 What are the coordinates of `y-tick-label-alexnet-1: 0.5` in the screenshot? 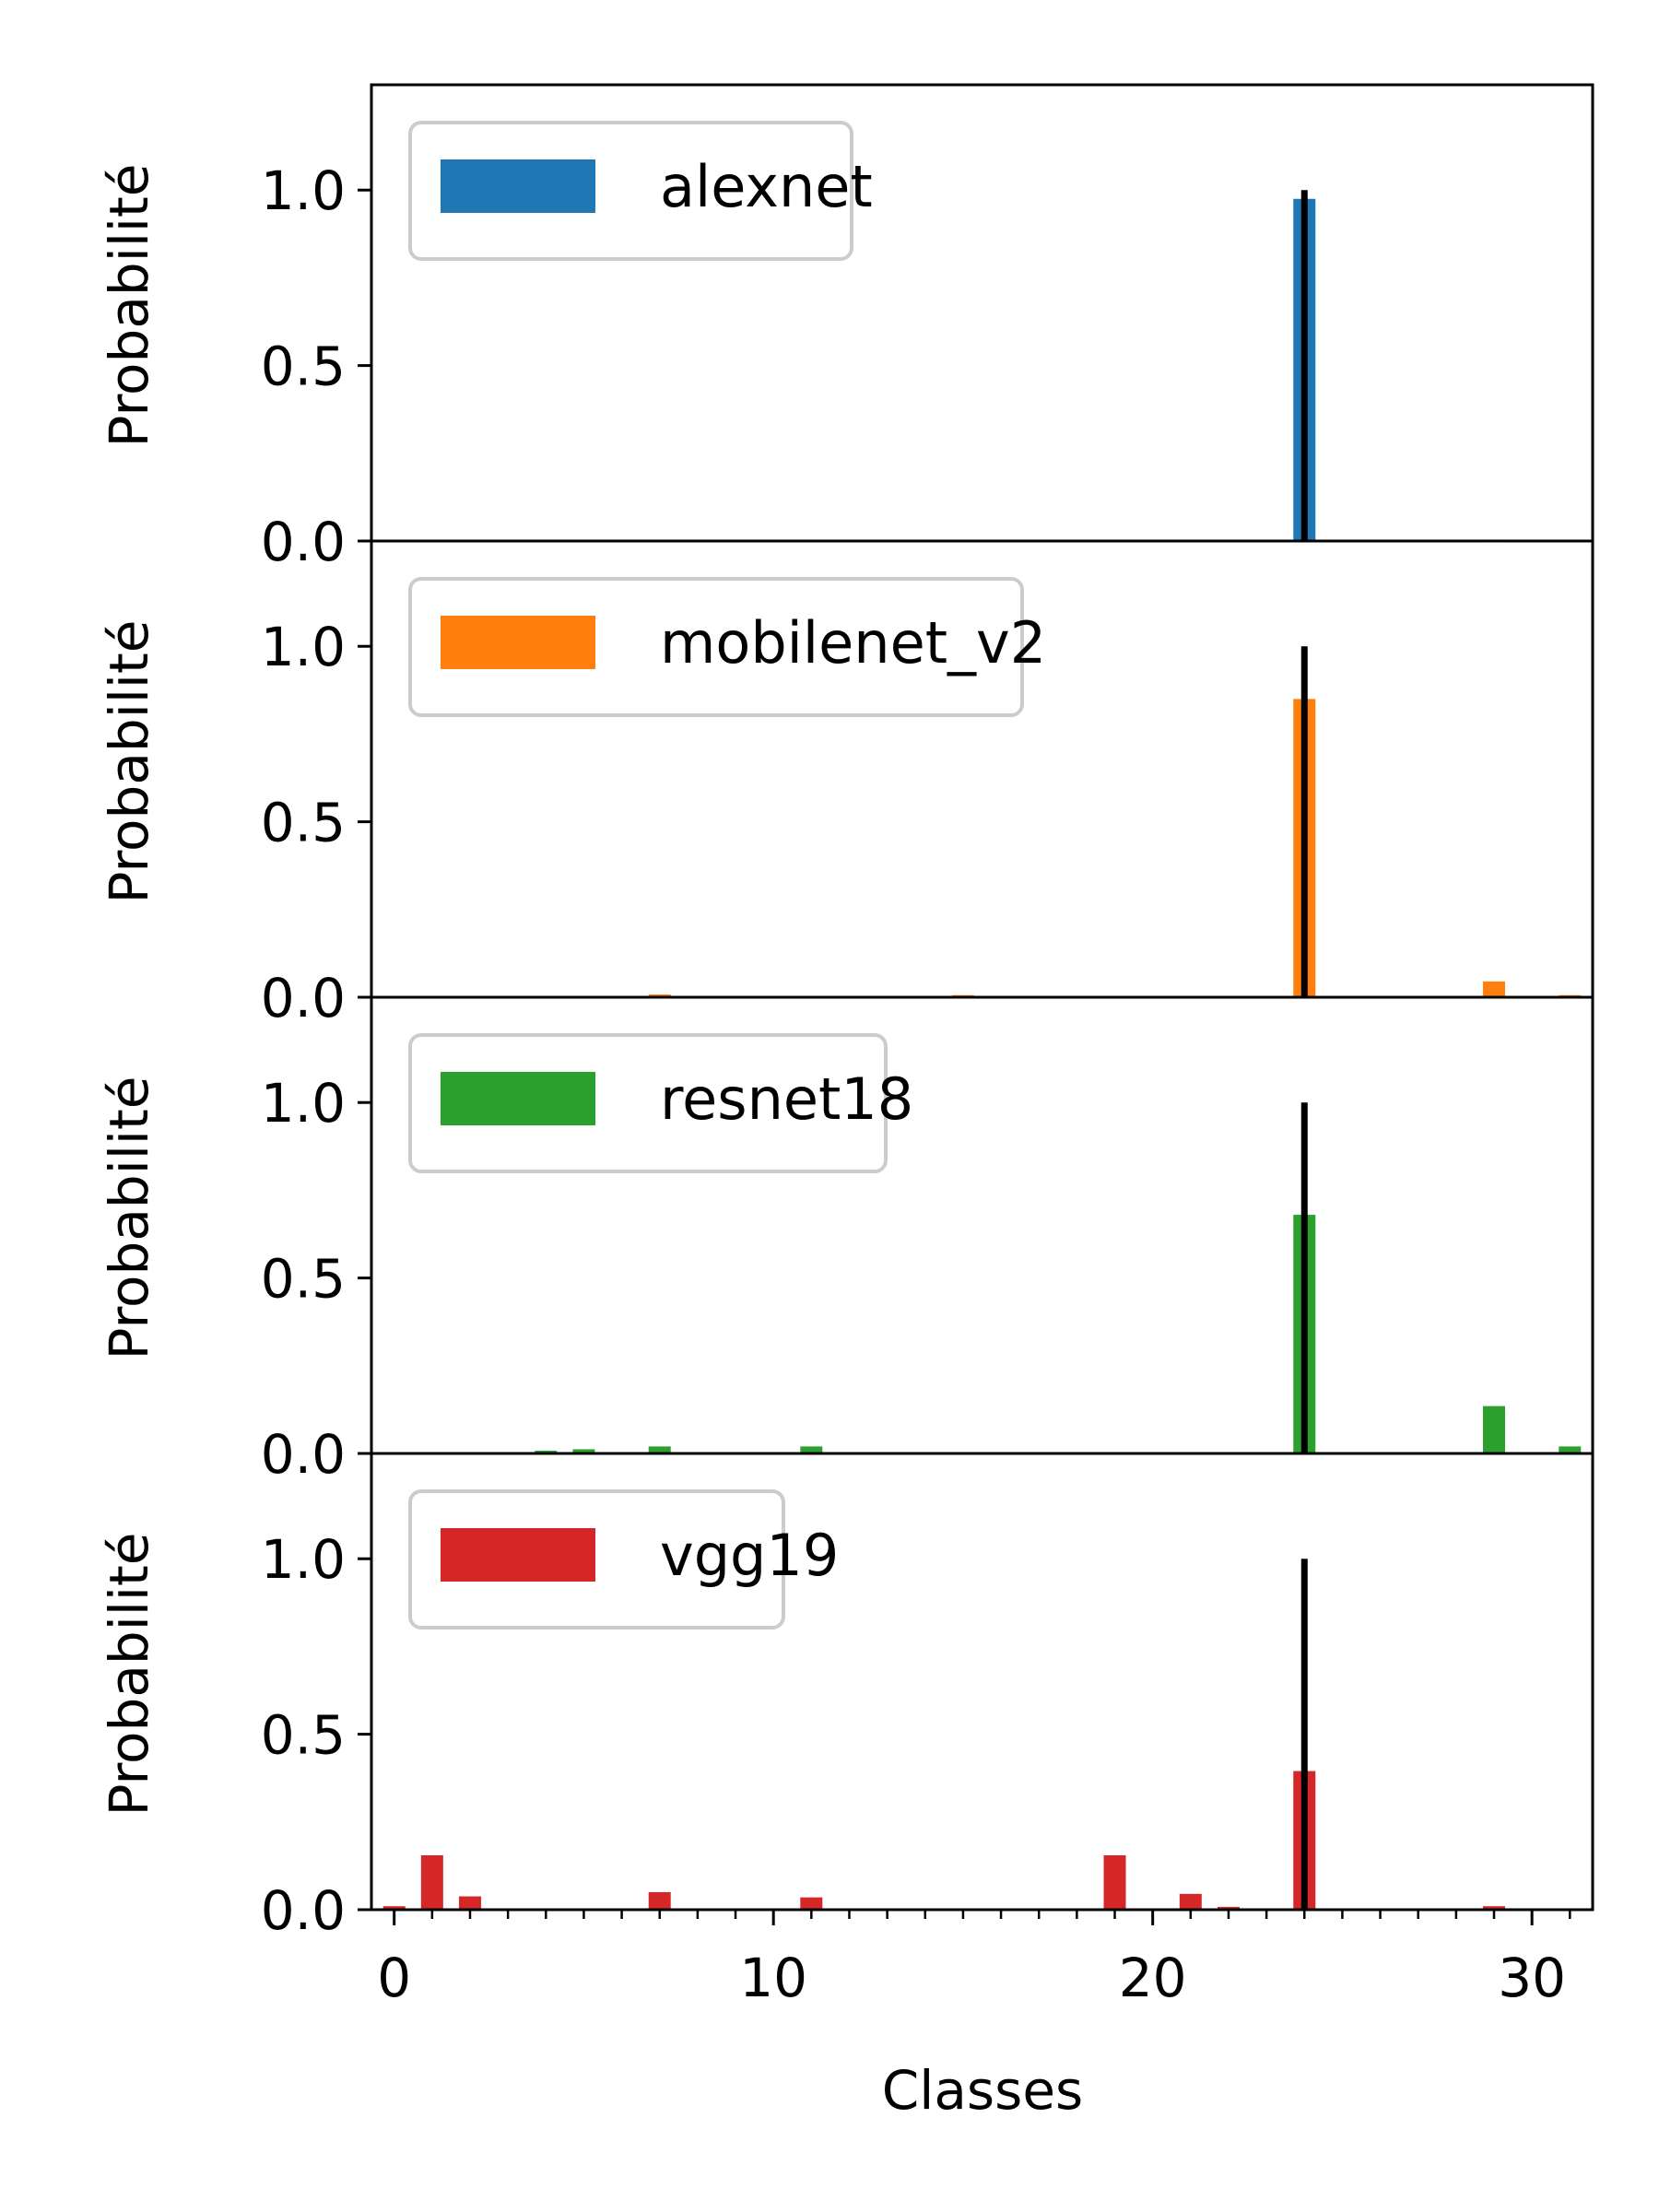 It's located at (303, 366).